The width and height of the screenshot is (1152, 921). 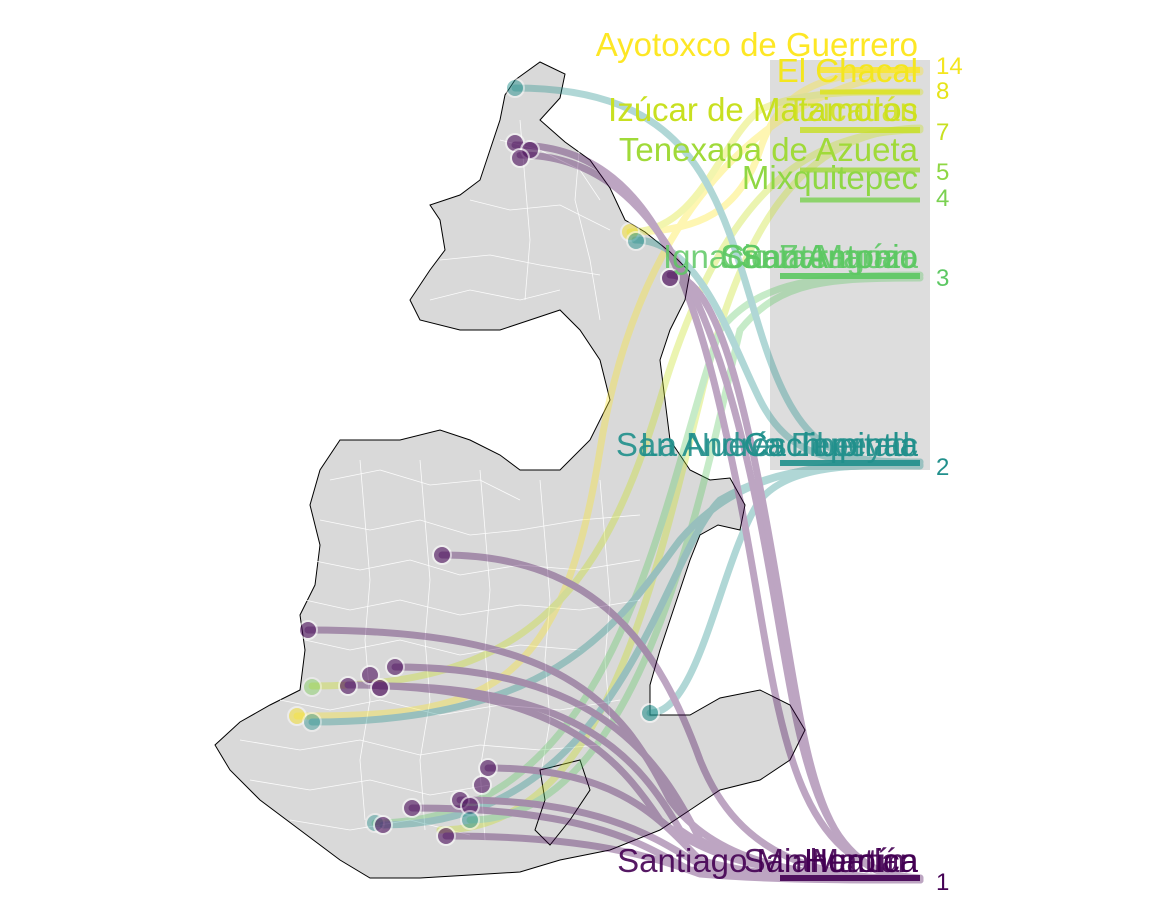 What do you see at coordinates (942, 172) in the screenshot?
I see `value-5: 5` at bounding box center [942, 172].